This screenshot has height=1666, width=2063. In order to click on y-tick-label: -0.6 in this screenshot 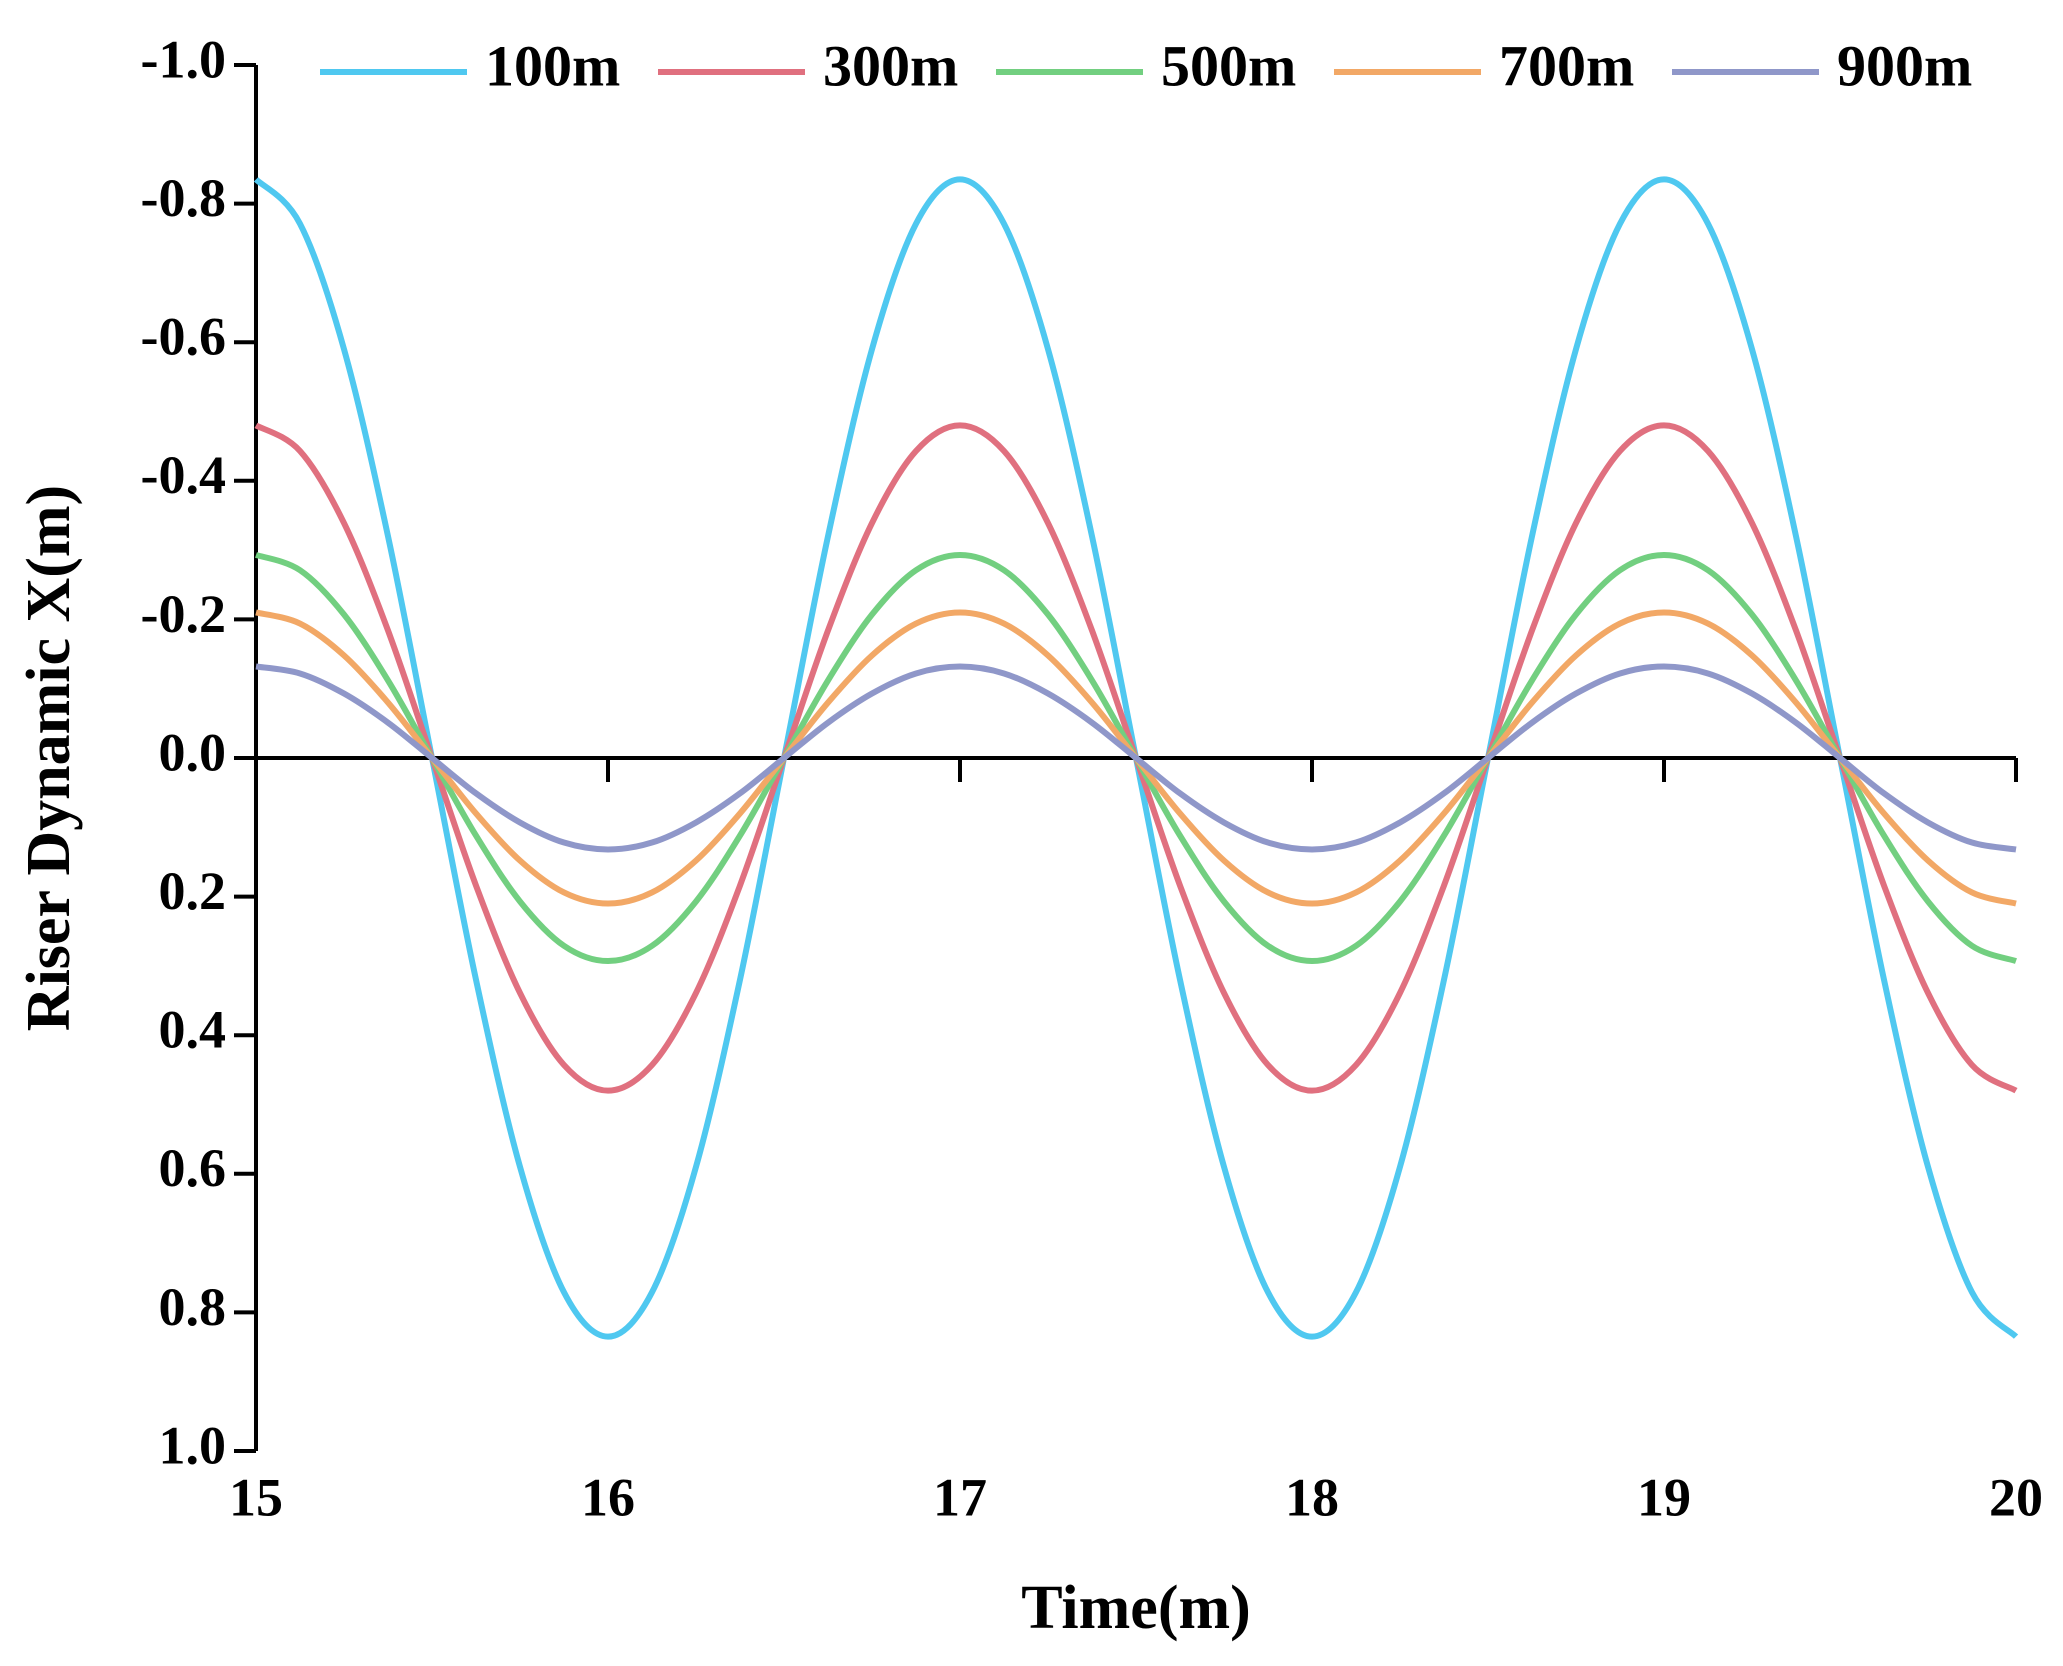, I will do `click(183, 337)`.